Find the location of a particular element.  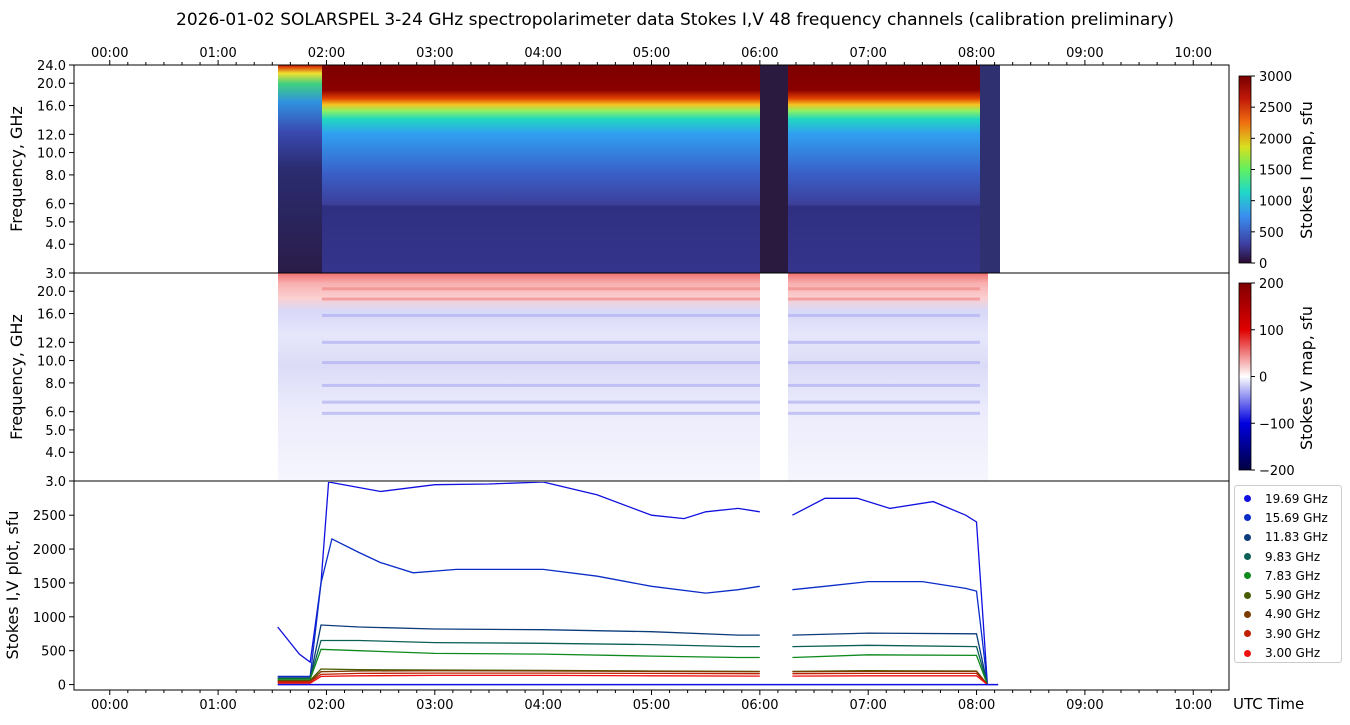

legend-item: 11.83 GHz is located at coordinates (1291, 537).